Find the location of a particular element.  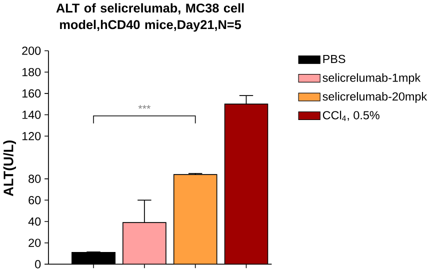

annotation: *** is located at coordinates (144, 107).